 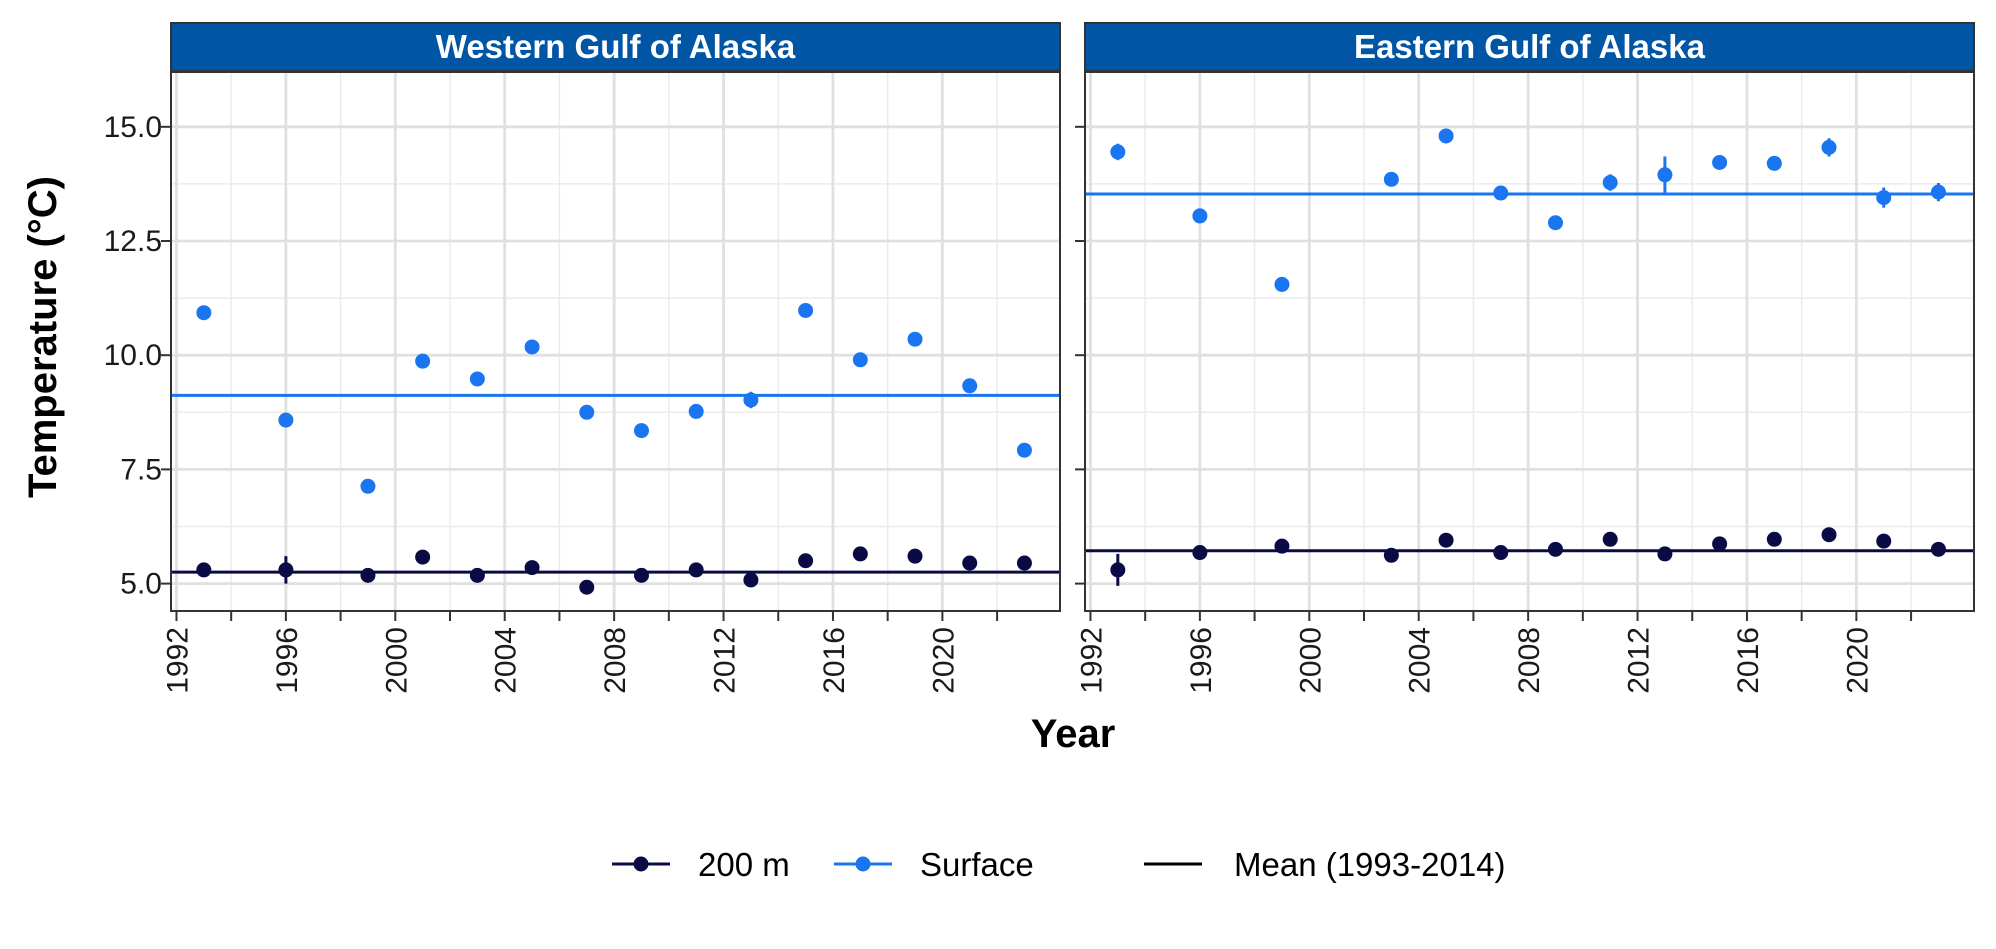 I want to click on panel-title: Western Gulf of Alaska, so click(x=616, y=46).